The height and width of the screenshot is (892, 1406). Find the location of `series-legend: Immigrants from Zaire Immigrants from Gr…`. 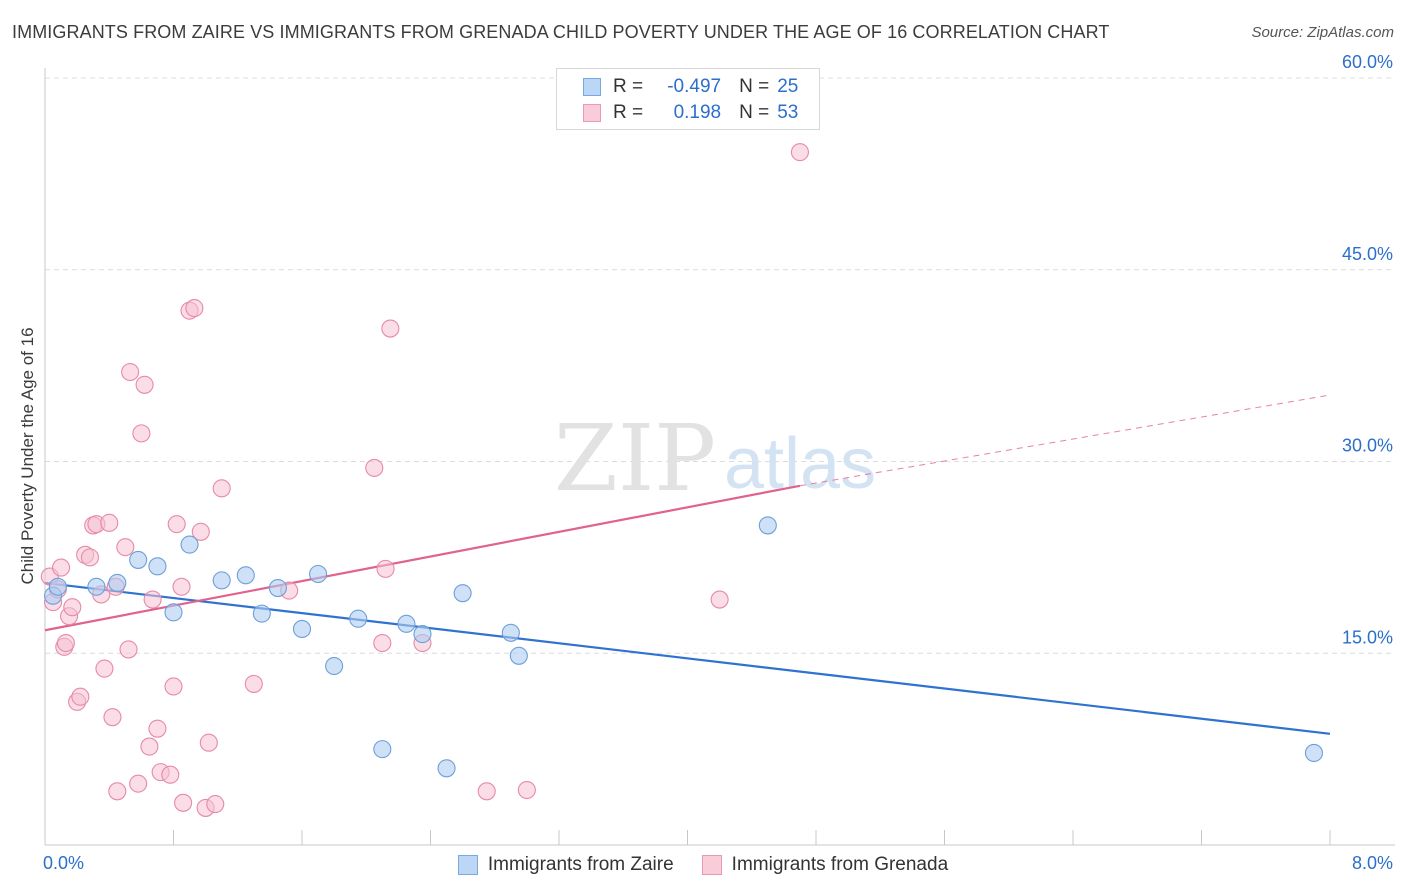

series-legend: Immigrants from Zaire Immigrants from Gr… is located at coordinates (703, 865).